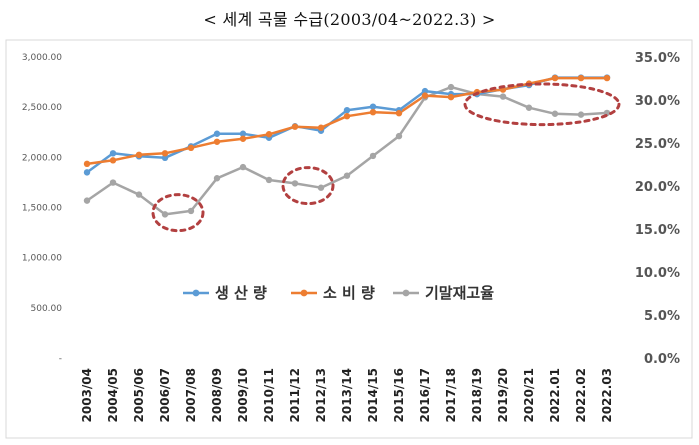 This screenshot has width=699, height=445. Describe the element at coordinates (451, 395) in the screenshot. I see `x-axis-tick-label: 2017/18` at that location.